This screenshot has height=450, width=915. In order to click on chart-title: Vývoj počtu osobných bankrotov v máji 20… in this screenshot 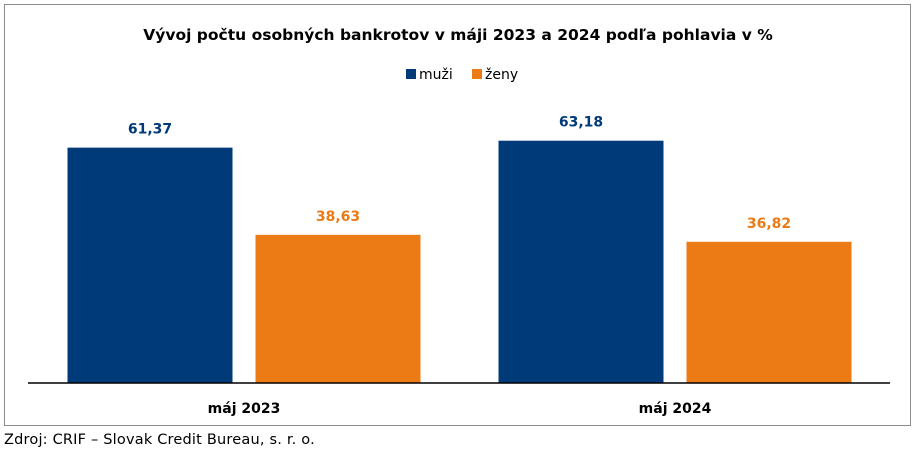, I will do `click(458, 35)`.